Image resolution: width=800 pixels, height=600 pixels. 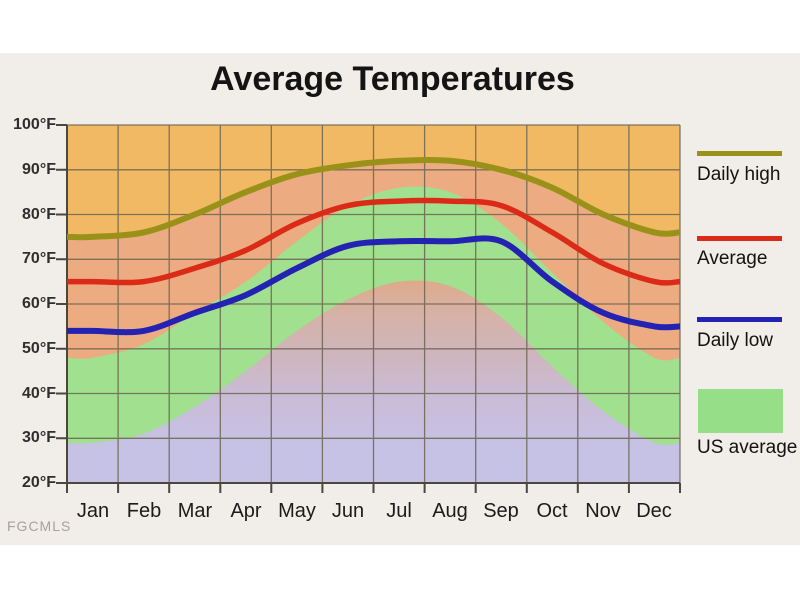 What do you see at coordinates (39, 258) in the screenshot?
I see `y-tick-label: 70°F` at bounding box center [39, 258].